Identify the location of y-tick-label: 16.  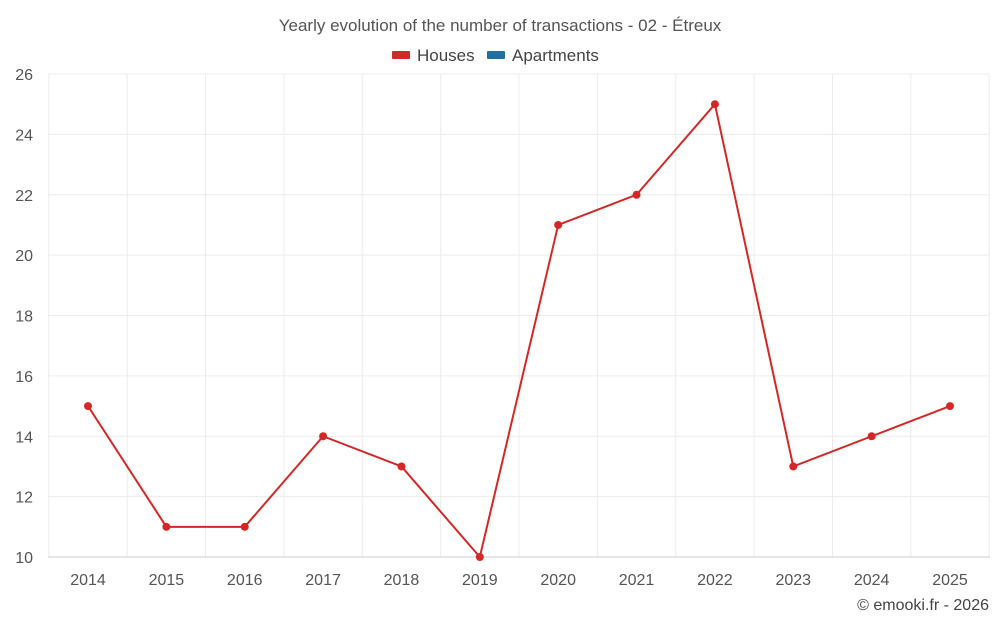
(24, 377).